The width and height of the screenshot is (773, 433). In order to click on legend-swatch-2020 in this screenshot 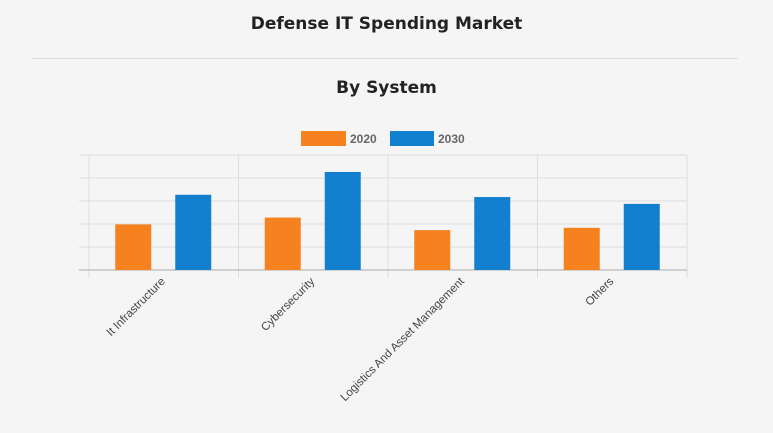, I will do `click(323, 138)`.